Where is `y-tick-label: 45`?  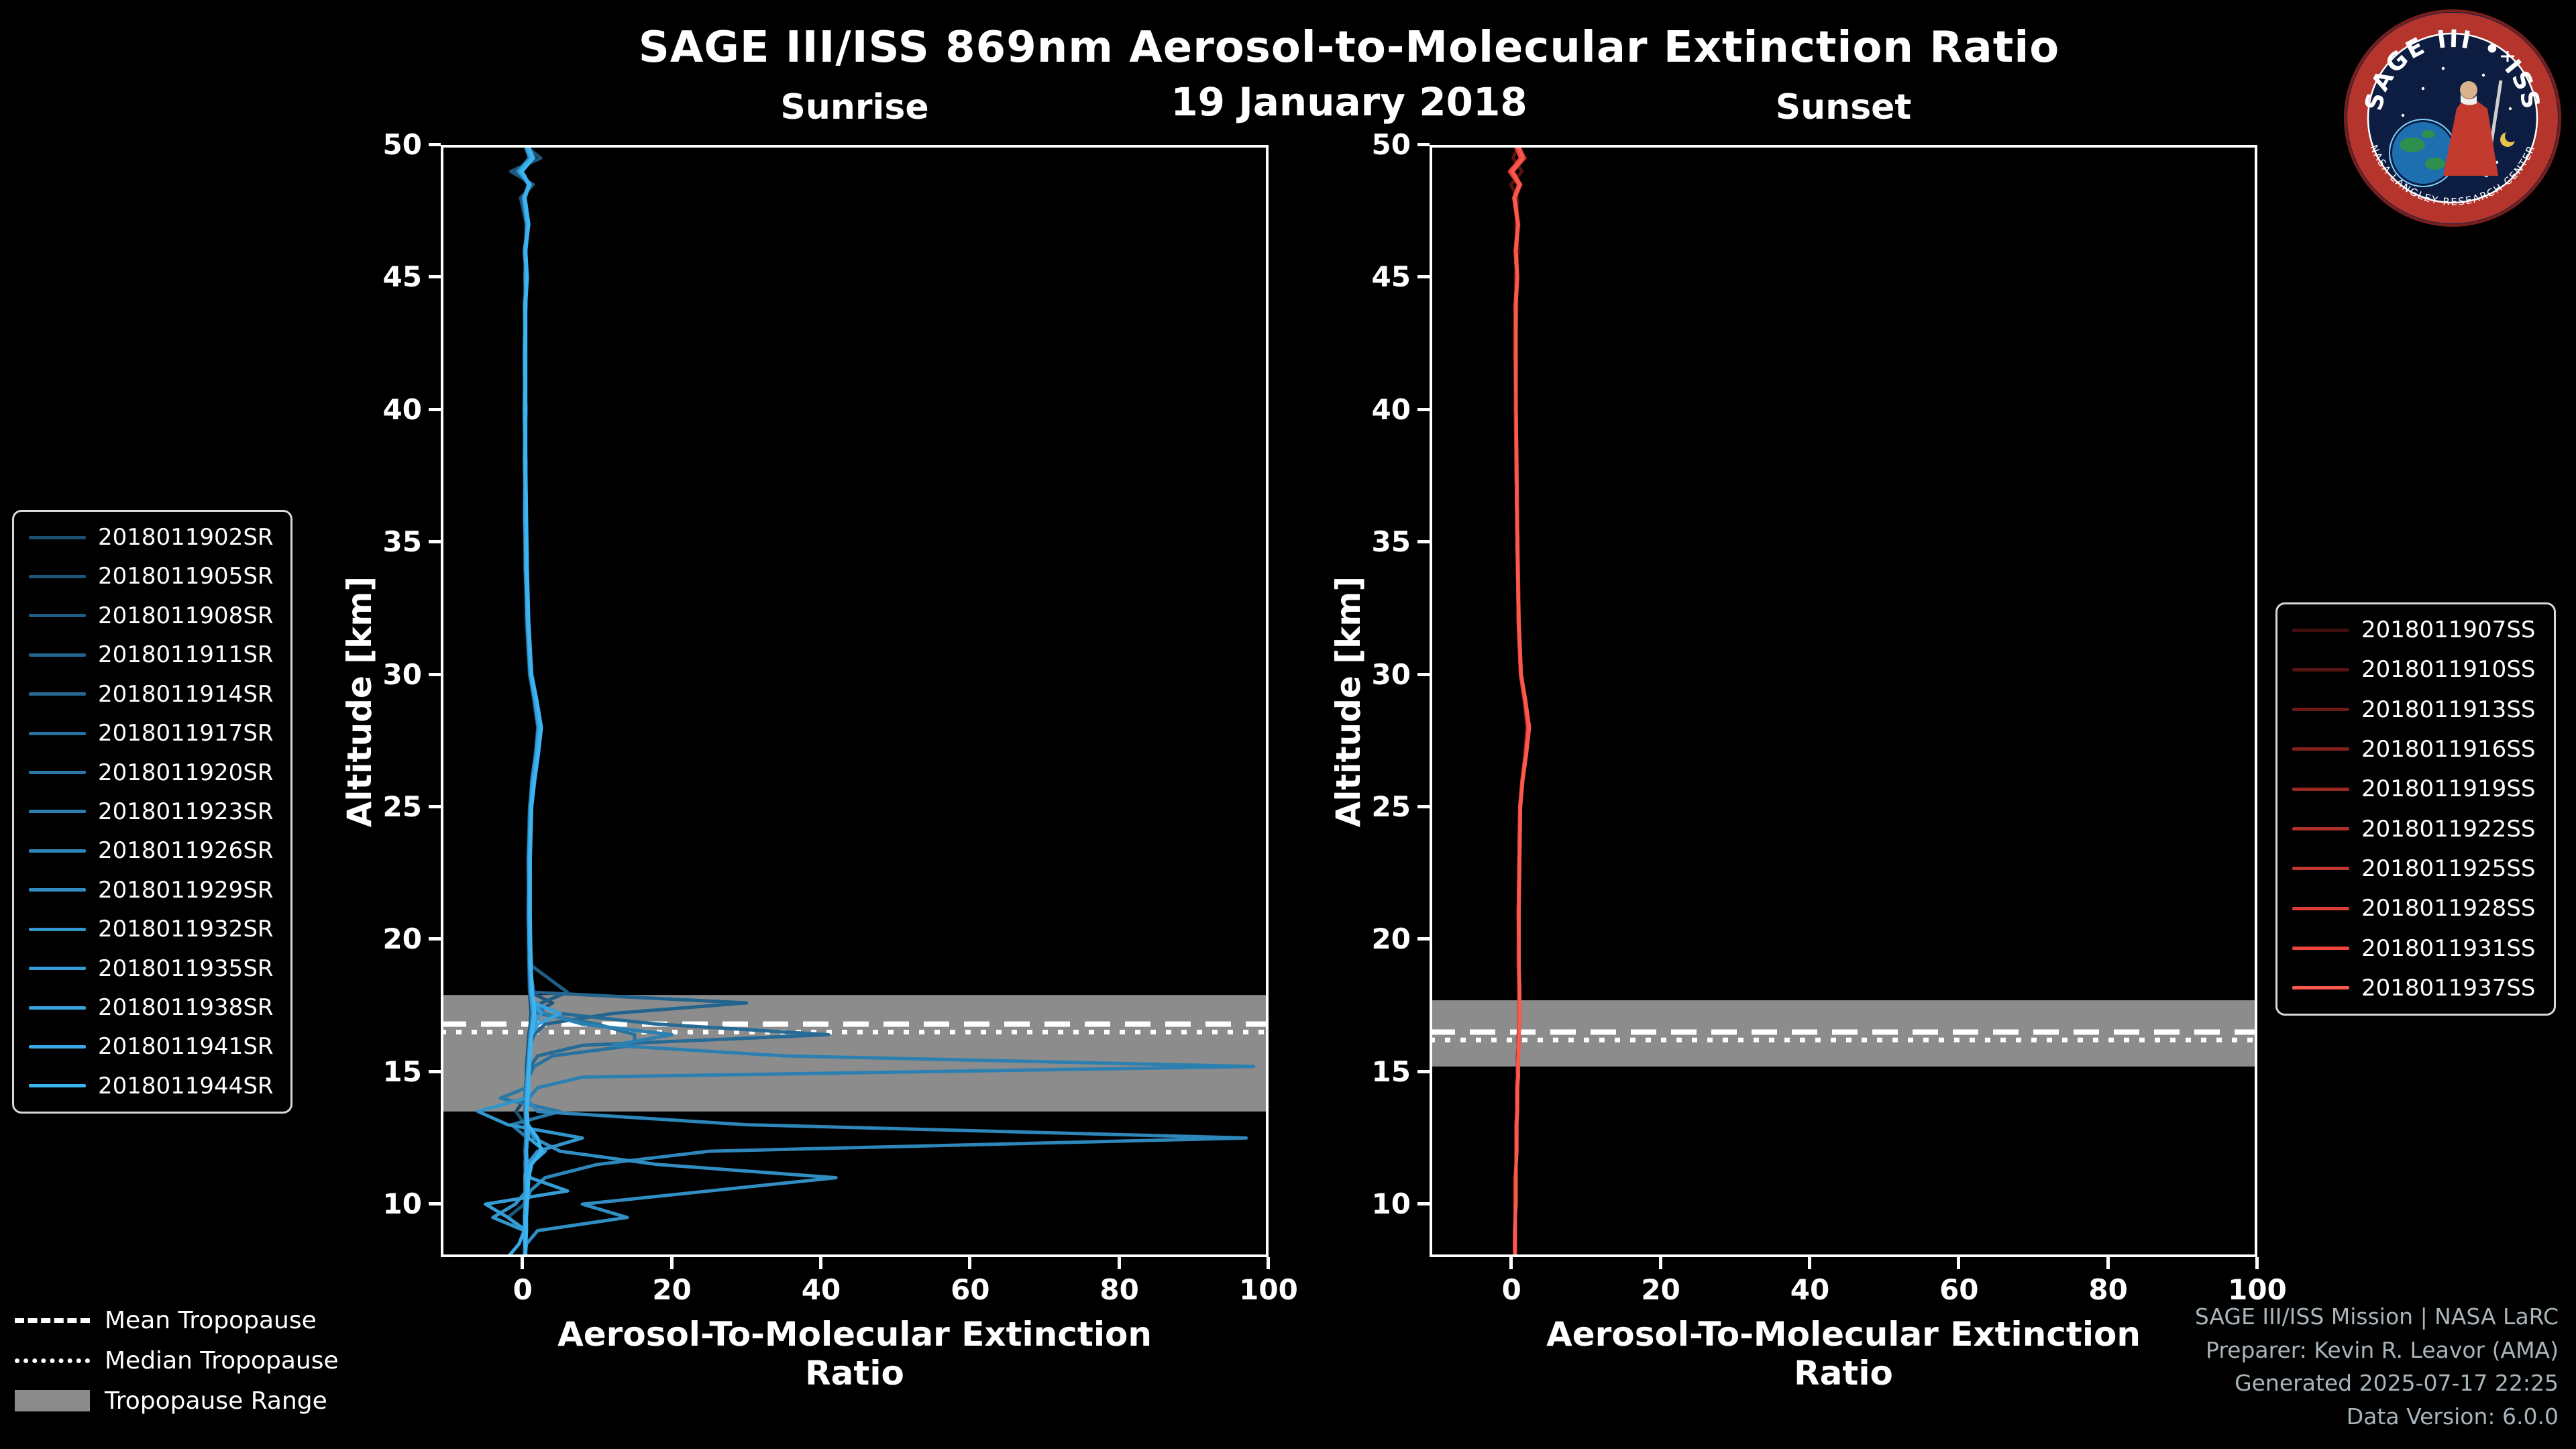 y-tick-label: 45 is located at coordinates (1391, 277).